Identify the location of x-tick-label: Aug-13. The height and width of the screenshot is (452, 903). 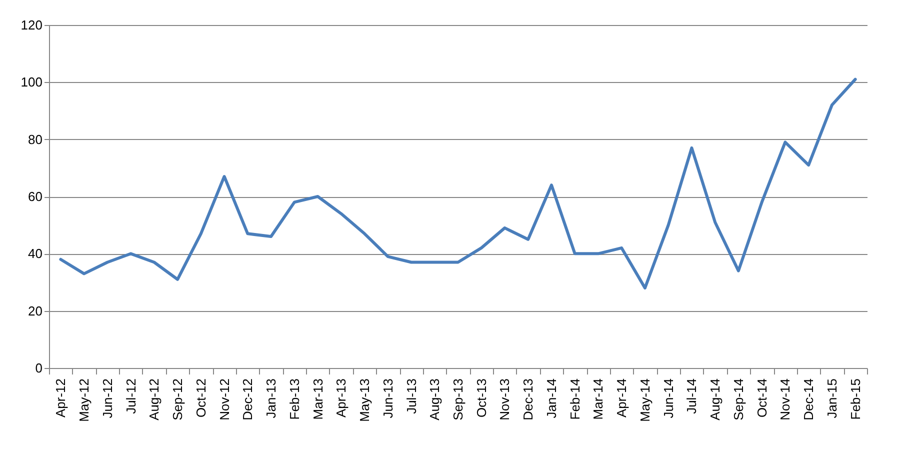
(434, 399).